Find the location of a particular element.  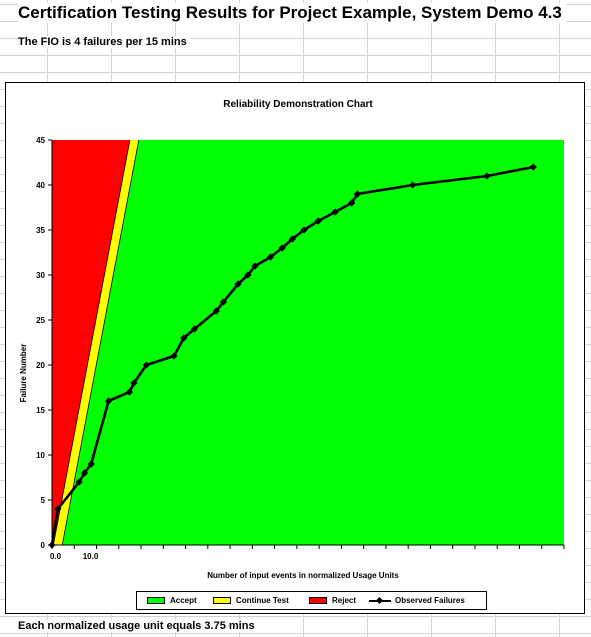

legend-label-continue: Continue Test is located at coordinates (262, 600).